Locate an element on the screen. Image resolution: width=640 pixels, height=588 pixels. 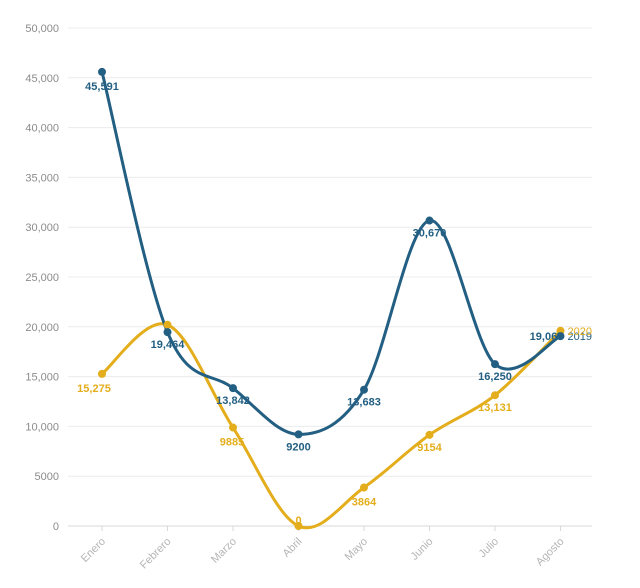
data-label-2019-agosto: 19,065 is located at coordinates (547, 337).